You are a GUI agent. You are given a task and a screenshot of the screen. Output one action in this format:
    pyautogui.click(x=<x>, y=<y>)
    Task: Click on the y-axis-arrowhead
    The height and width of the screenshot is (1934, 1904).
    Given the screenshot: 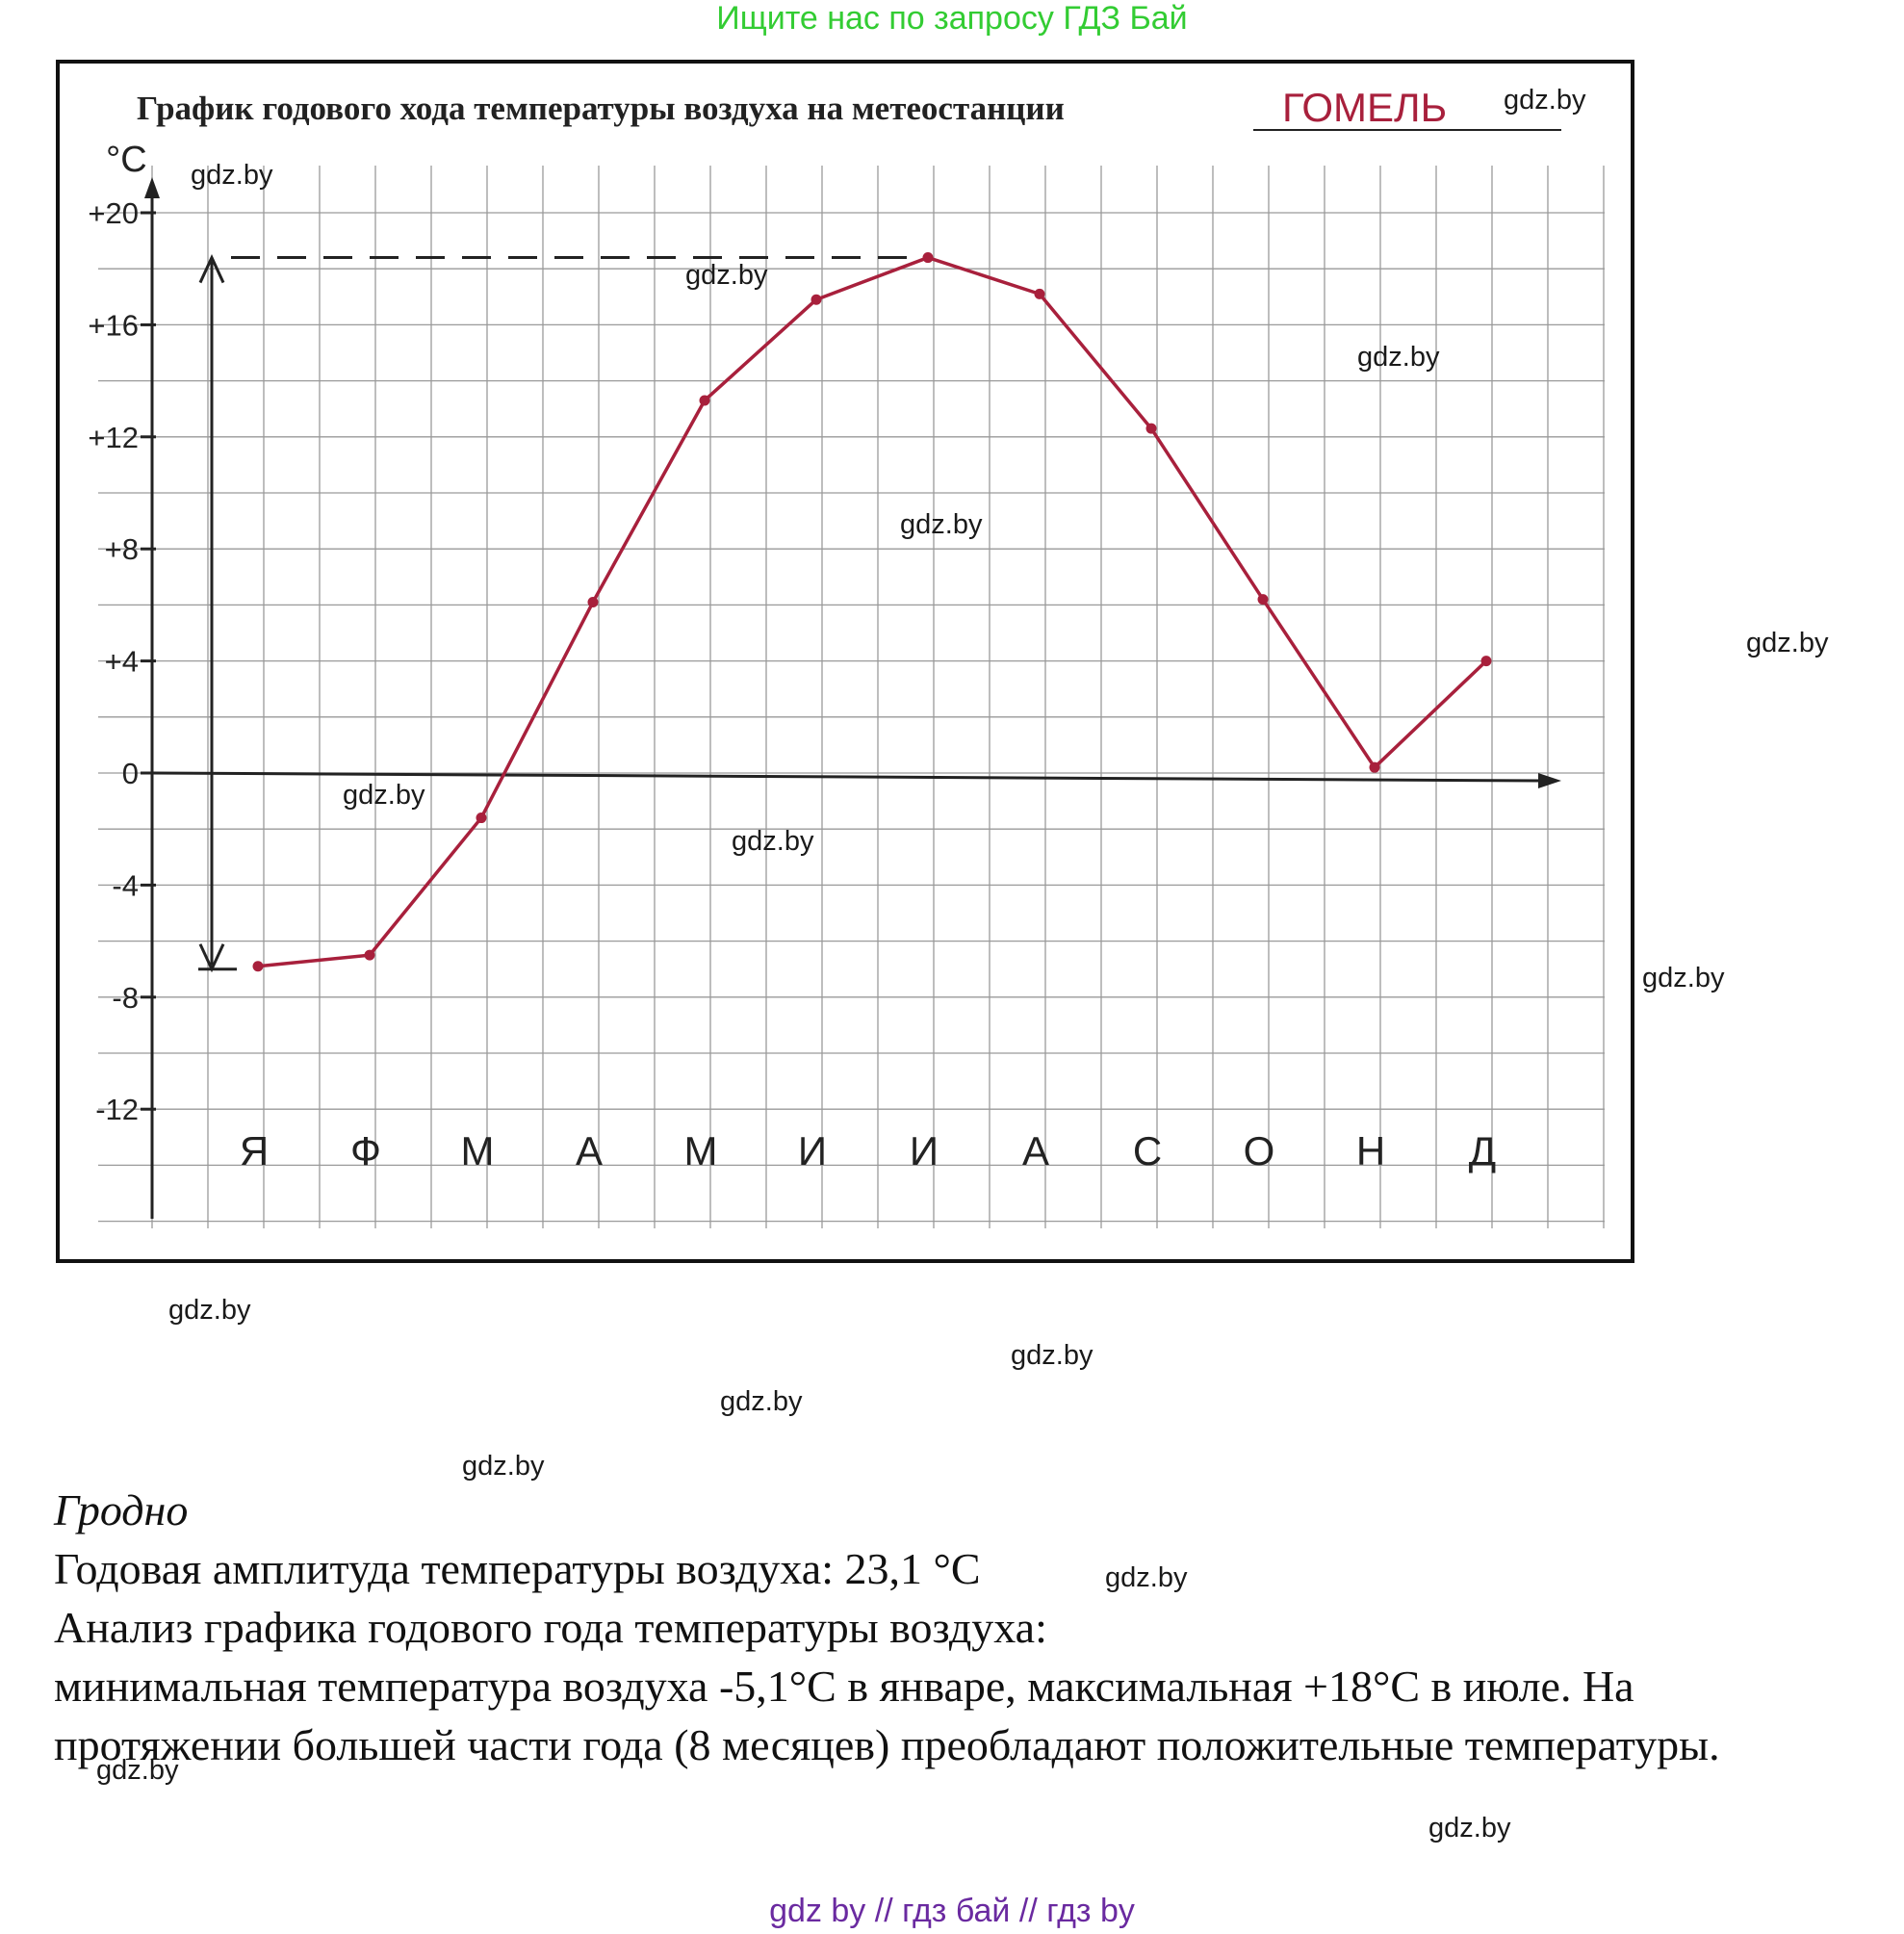 What is the action you would take?
    pyautogui.click(x=152, y=188)
    